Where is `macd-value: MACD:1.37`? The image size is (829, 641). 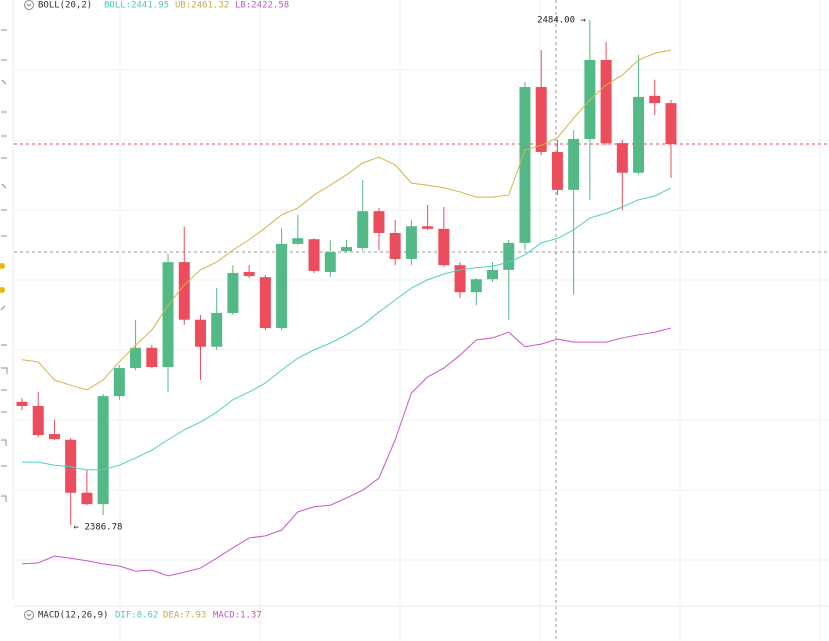
macd-value: MACD:1.37 is located at coordinates (237, 616).